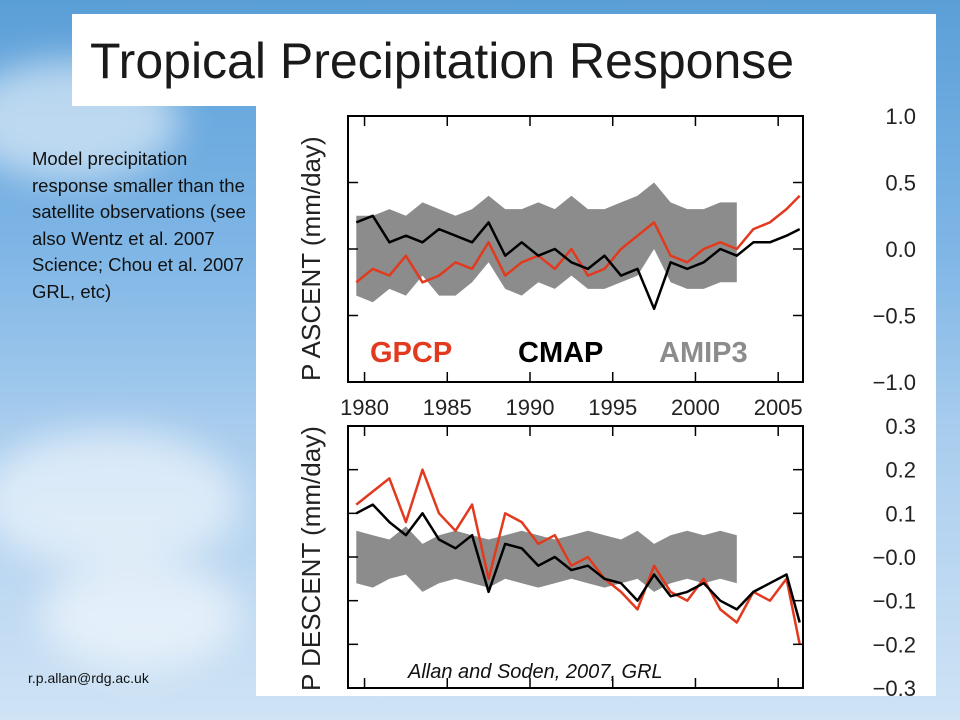 This screenshot has height=720, width=960. Describe the element at coordinates (442, 61) in the screenshot. I see `slide-title: Tropical Precipitation Response` at that location.